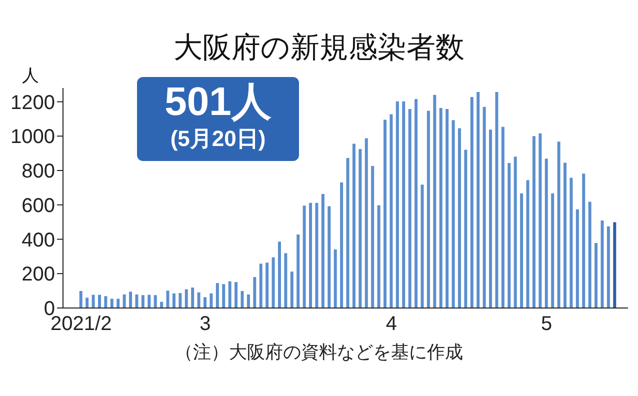 The width and height of the screenshot is (638, 396). Describe the element at coordinates (546, 324) in the screenshot. I see `x-tick-label: 5` at that location.